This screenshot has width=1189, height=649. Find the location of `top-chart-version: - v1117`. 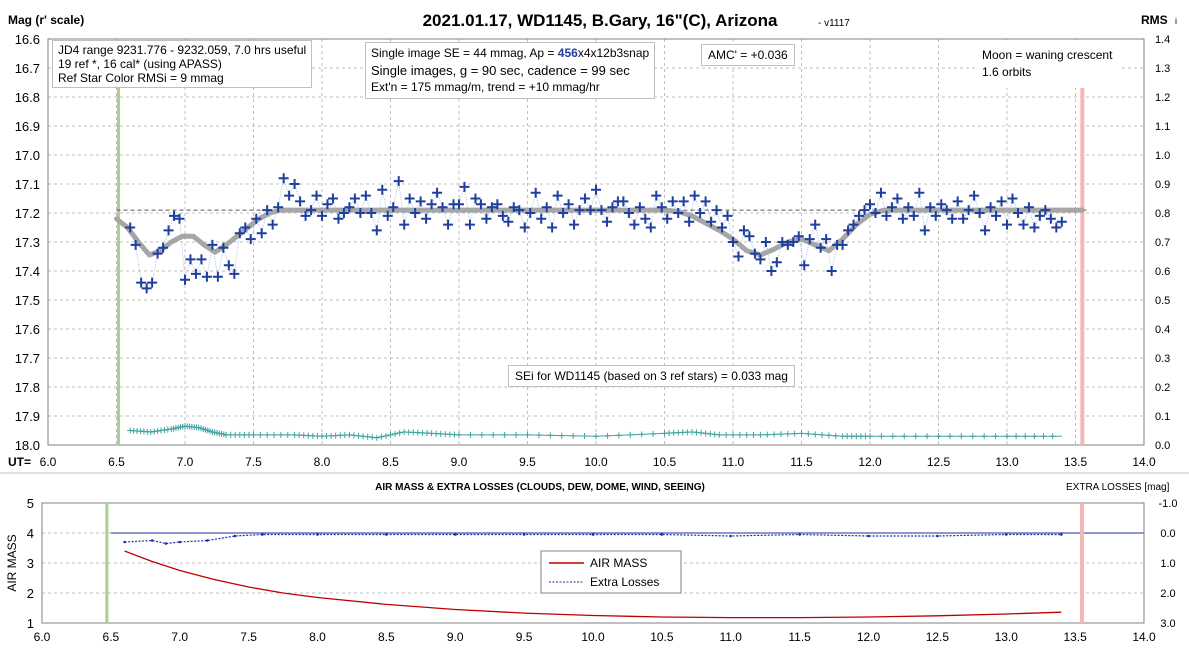

top-chart-version: - v1117 is located at coordinates (834, 23).